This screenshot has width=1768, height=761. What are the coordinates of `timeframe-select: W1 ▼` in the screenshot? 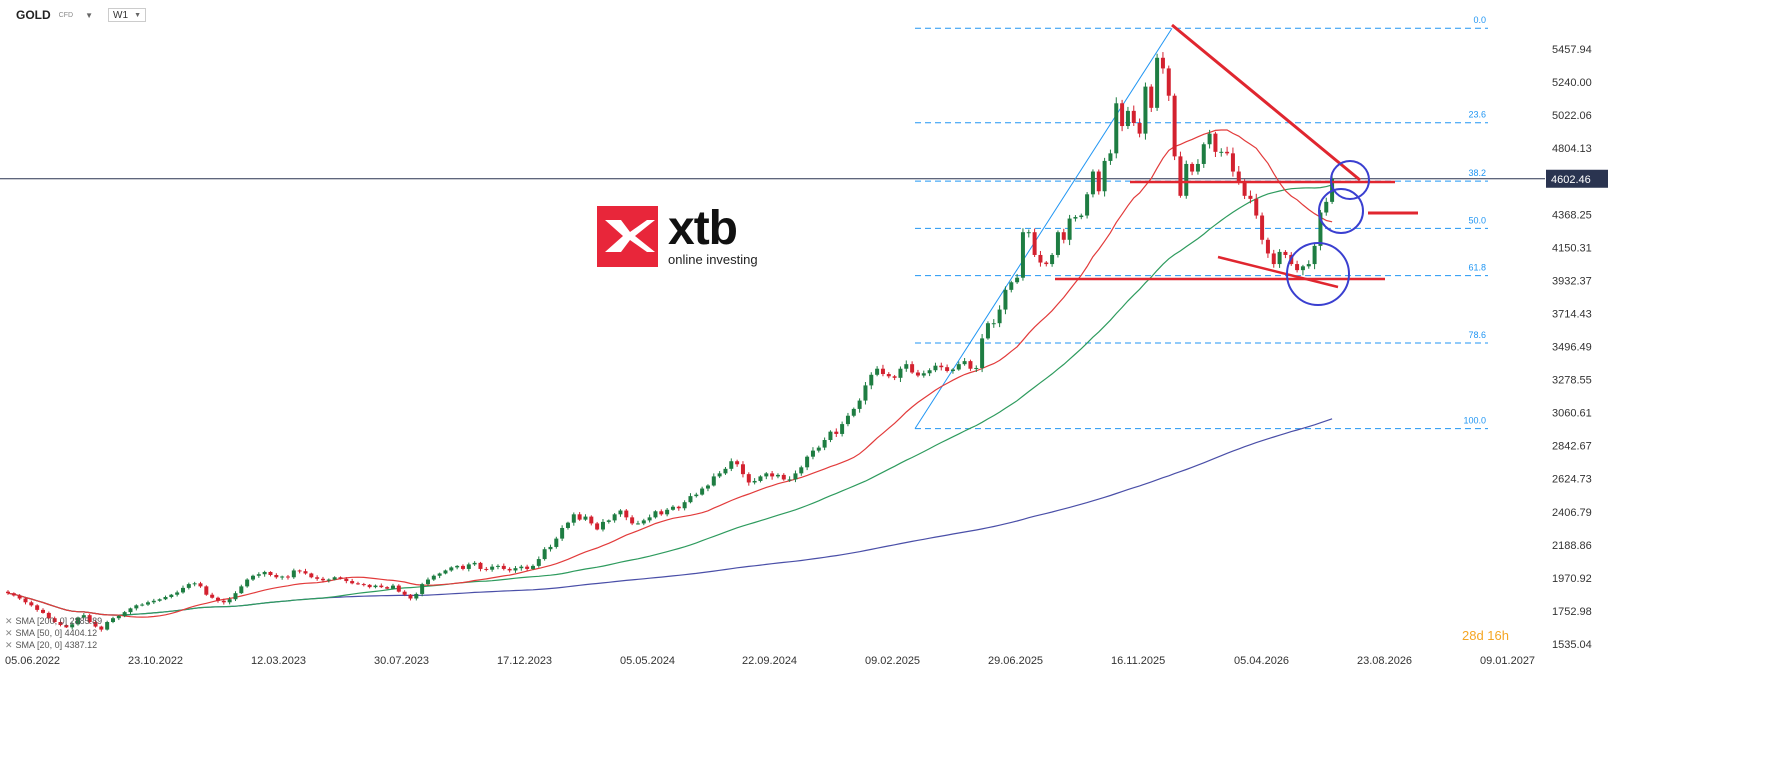 It's located at (127, 15).